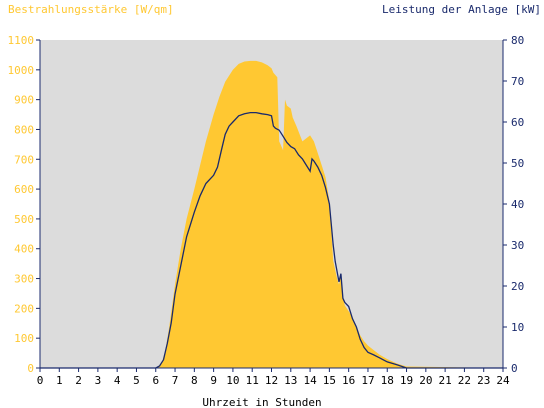 This screenshot has height=408, width=544. Describe the element at coordinates (503, 380) in the screenshot. I see `x-tick-label: 24` at that location.